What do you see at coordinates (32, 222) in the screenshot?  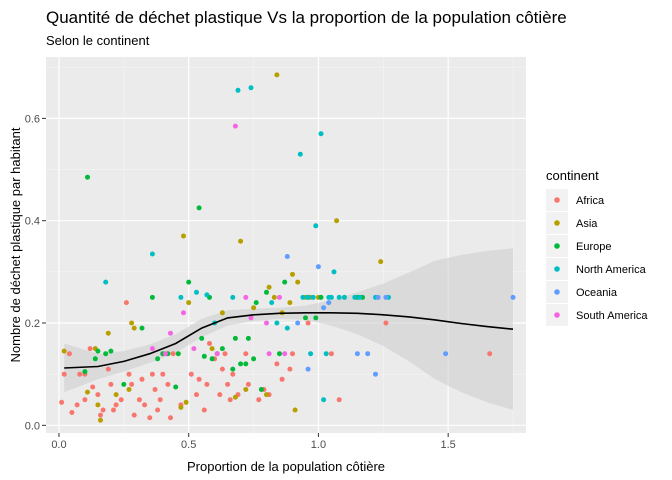 I see `y-tick-label: 0.4` at bounding box center [32, 222].